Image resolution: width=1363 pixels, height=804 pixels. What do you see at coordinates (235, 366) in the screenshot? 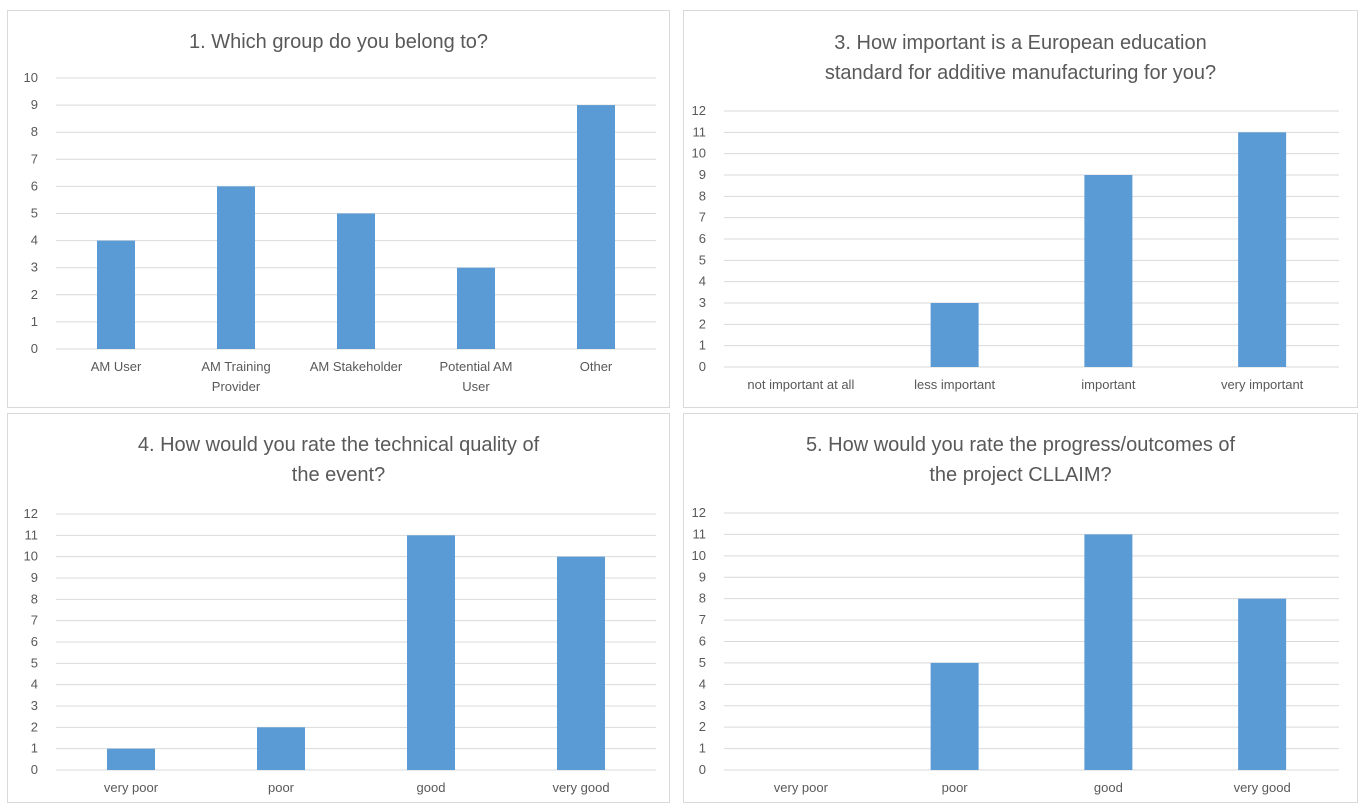
I see `x-category-label: AM Training` at bounding box center [235, 366].